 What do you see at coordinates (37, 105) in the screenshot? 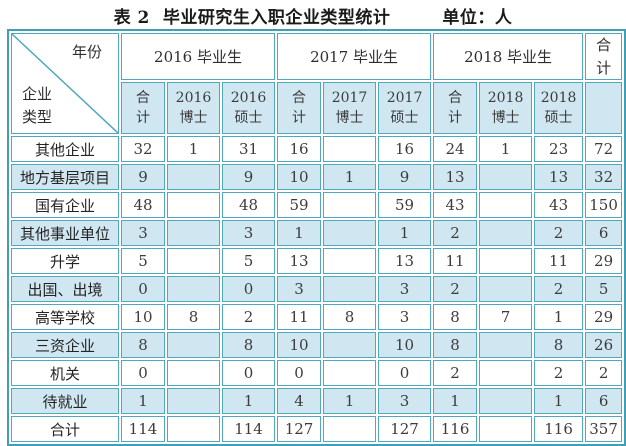
I see `corner-label-enterprise-type: 企业 类型` at bounding box center [37, 105].